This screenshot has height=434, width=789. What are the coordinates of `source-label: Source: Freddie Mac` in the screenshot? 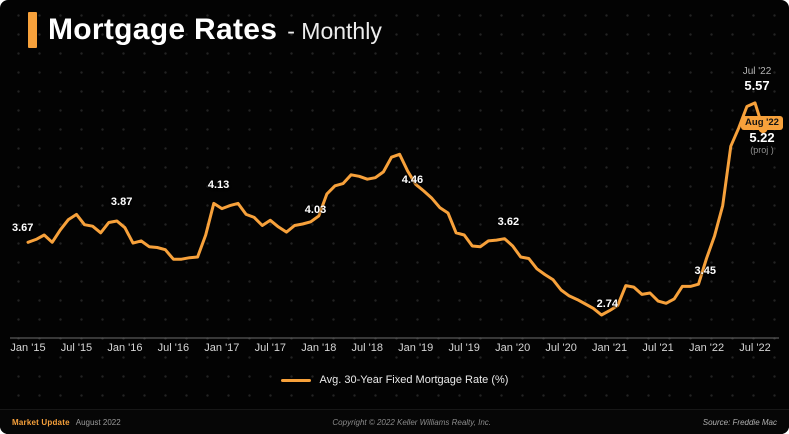 It's located at (739, 422).